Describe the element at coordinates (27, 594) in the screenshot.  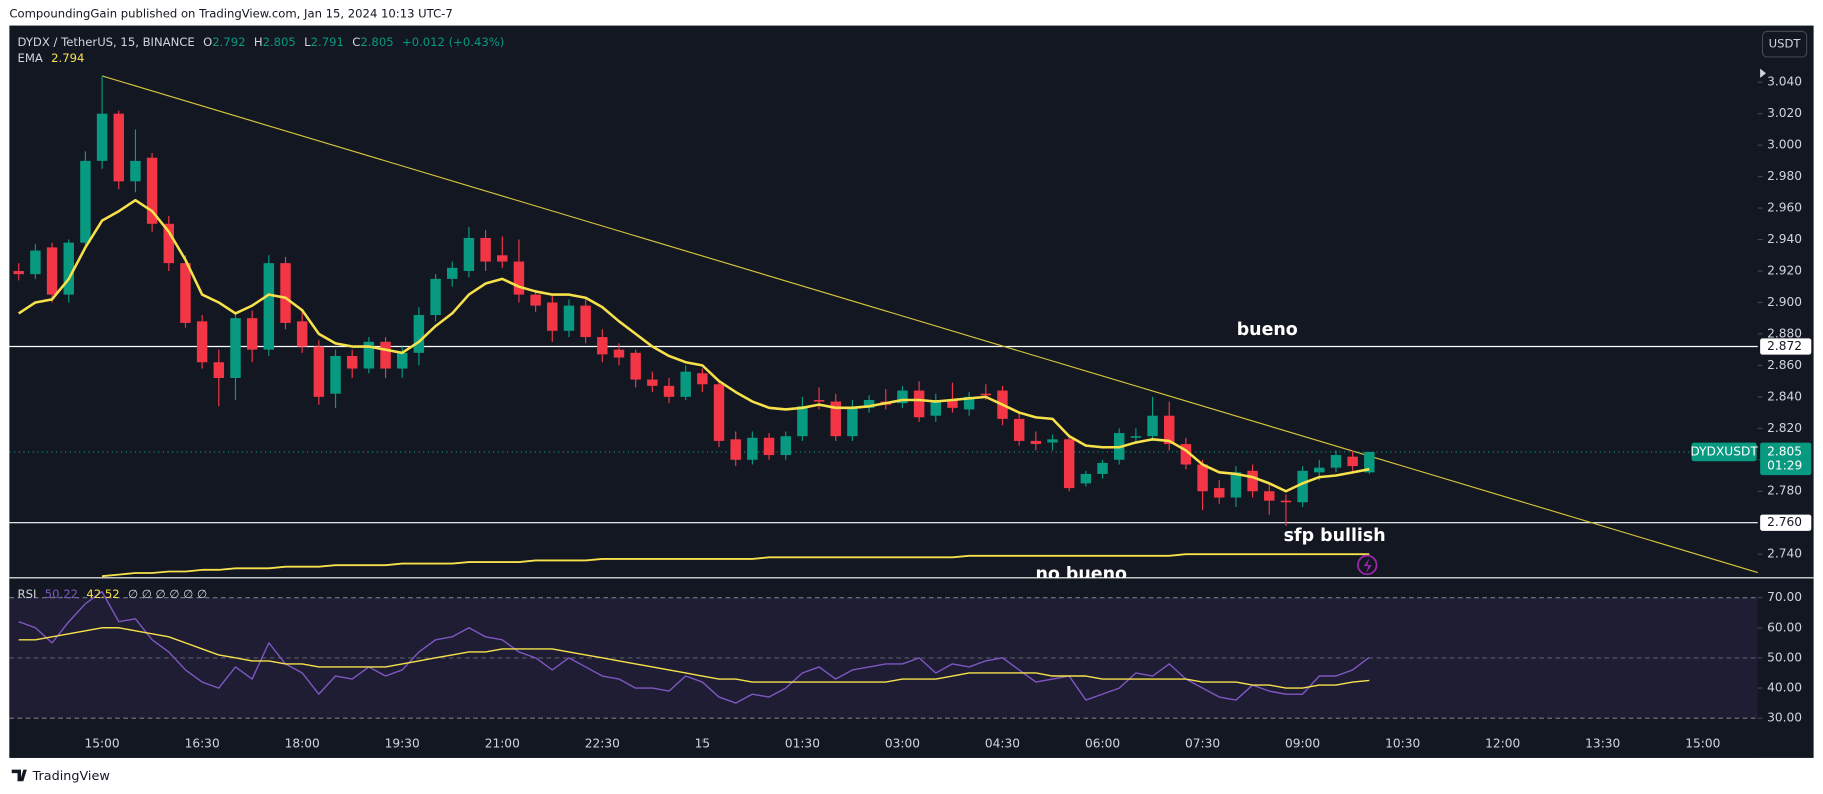
I see `rsi-name: RSI` at that location.